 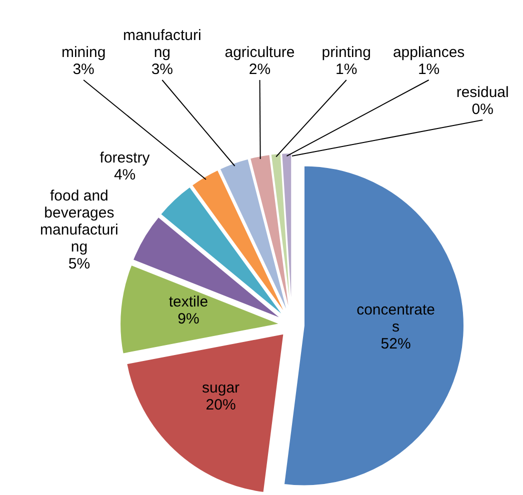 I want to click on data-label: 20%, so click(x=221, y=405).